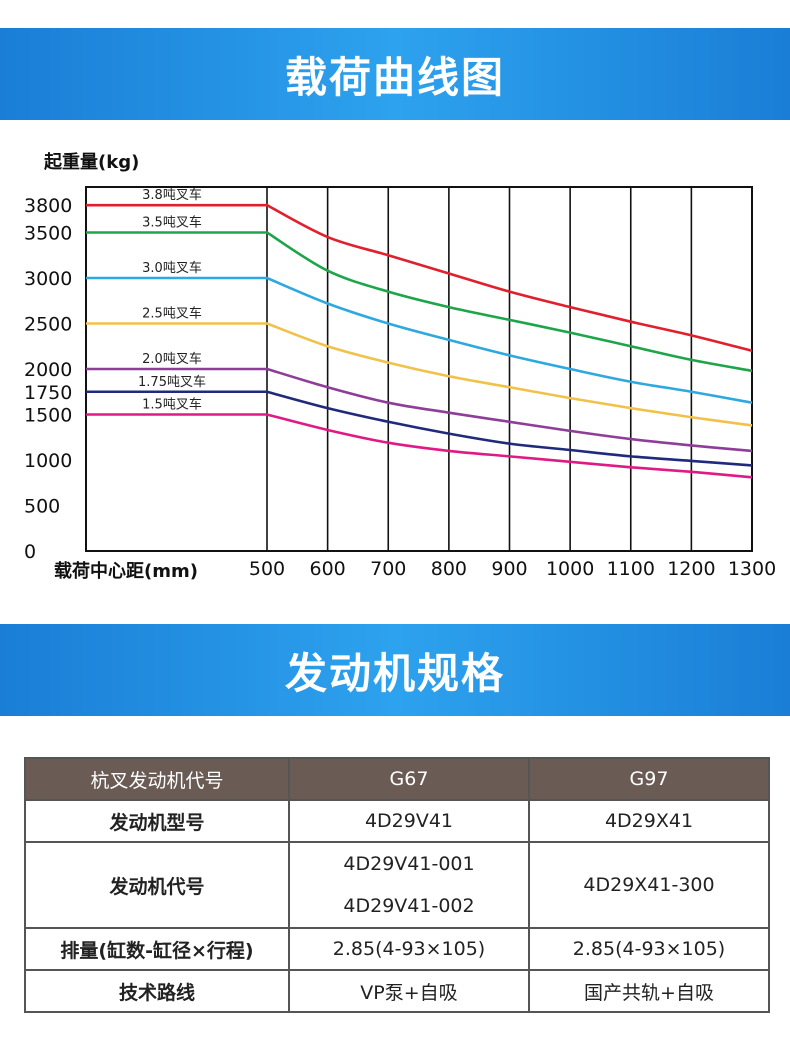  What do you see at coordinates (752, 569) in the screenshot?
I see `x-tick-label: 1300` at bounding box center [752, 569].